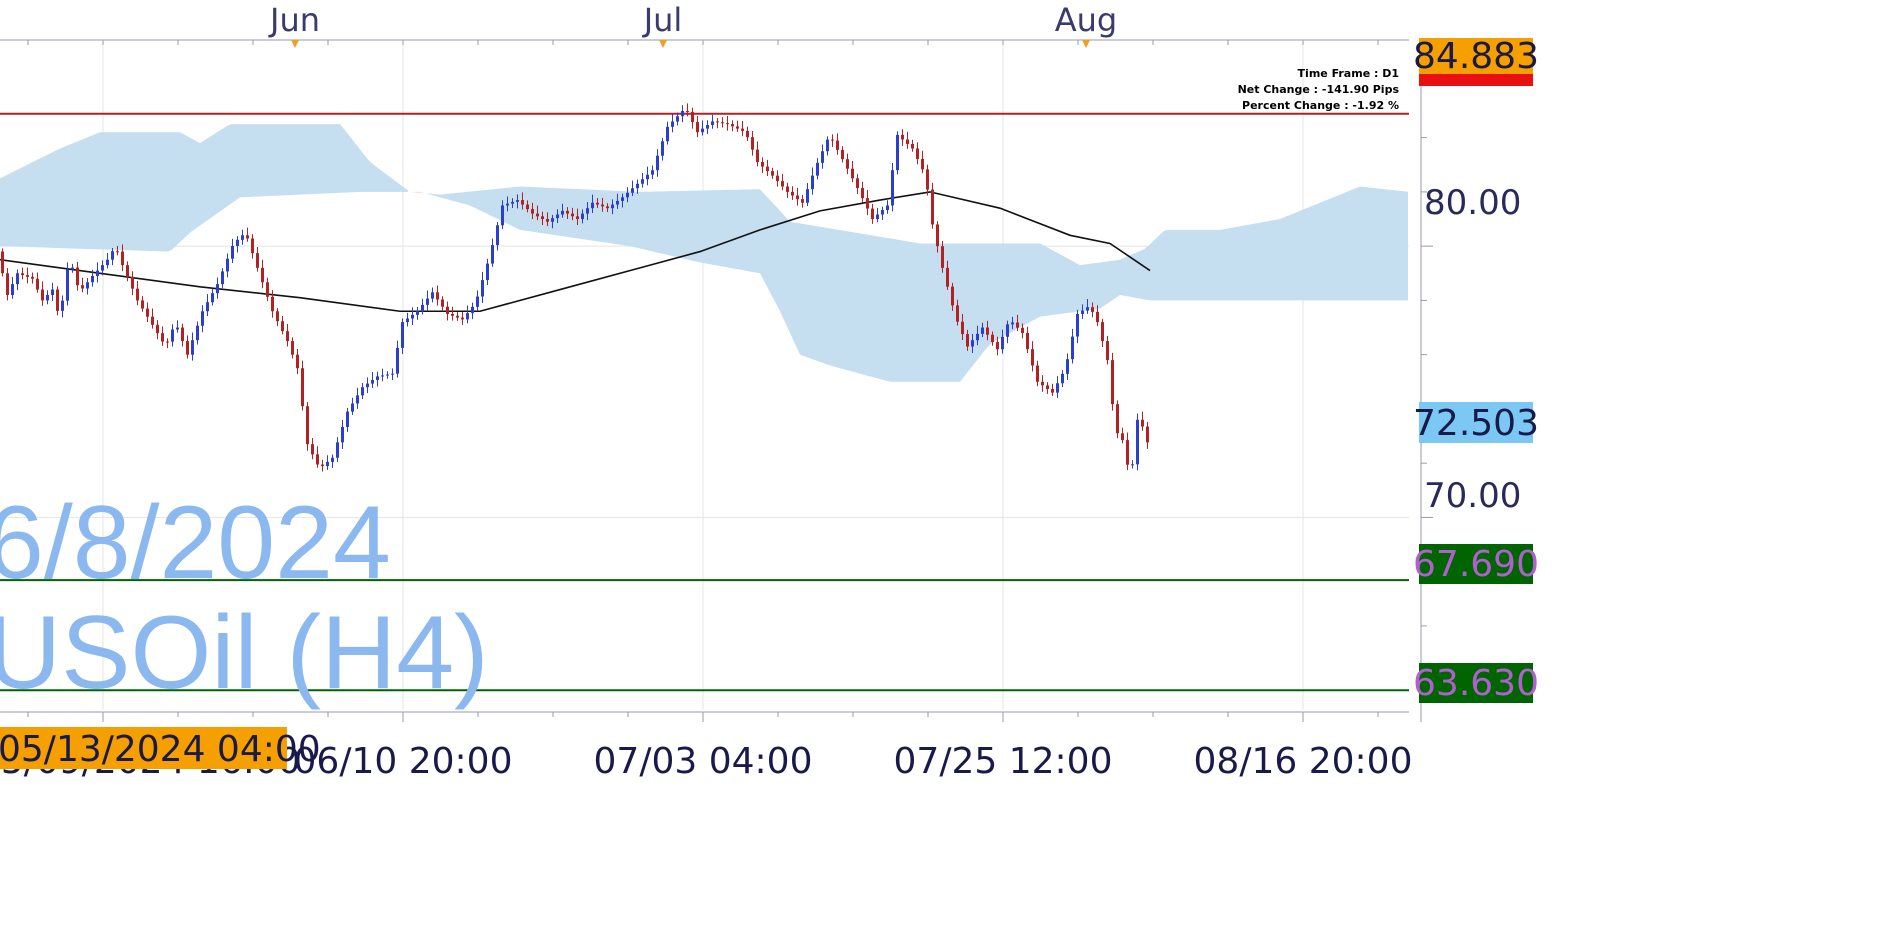 The width and height of the screenshot is (1901, 949). Describe the element at coordinates (195, 543) in the screenshot. I see `watermark-date: 6/8/2024` at that location.